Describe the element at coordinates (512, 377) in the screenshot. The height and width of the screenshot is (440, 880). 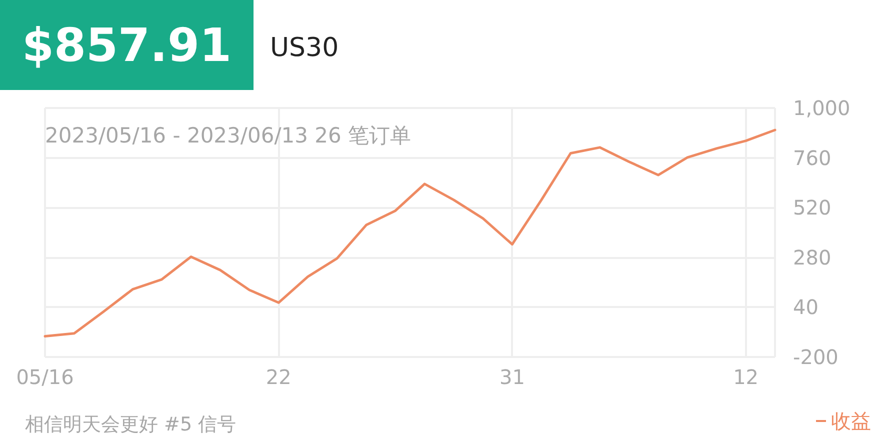
I see `x-tick-label: 31` at that location.